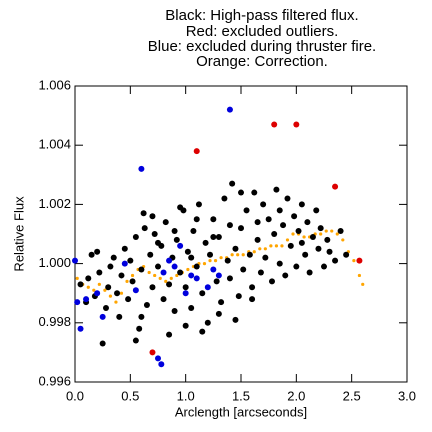  Describe the element at coordinates (262, 46) in the screenshot. I see `title-line: Blue: excluded during thruster fire.` at that location.